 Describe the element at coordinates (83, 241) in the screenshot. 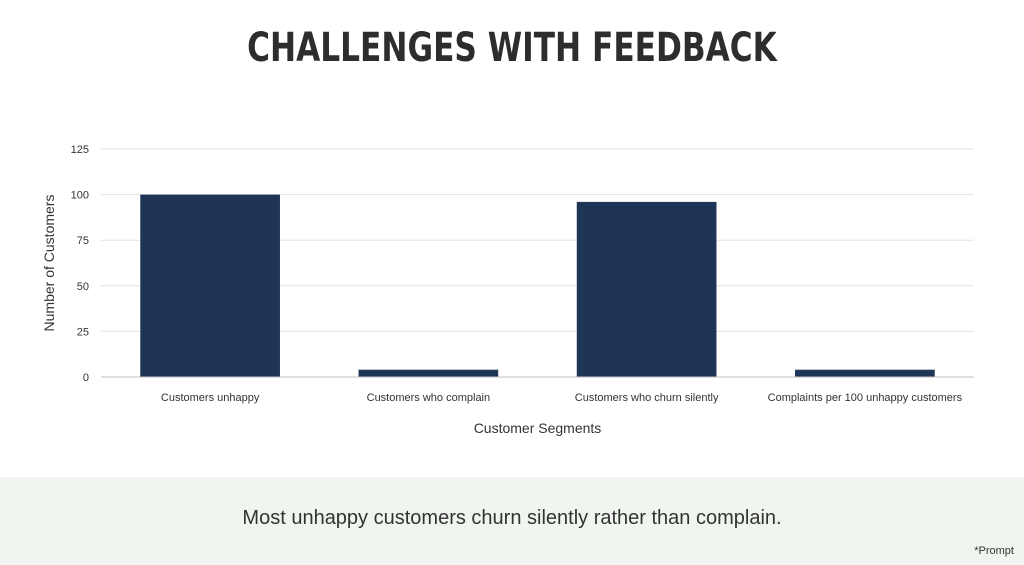

I see `y-tick-label: 75` at that location.